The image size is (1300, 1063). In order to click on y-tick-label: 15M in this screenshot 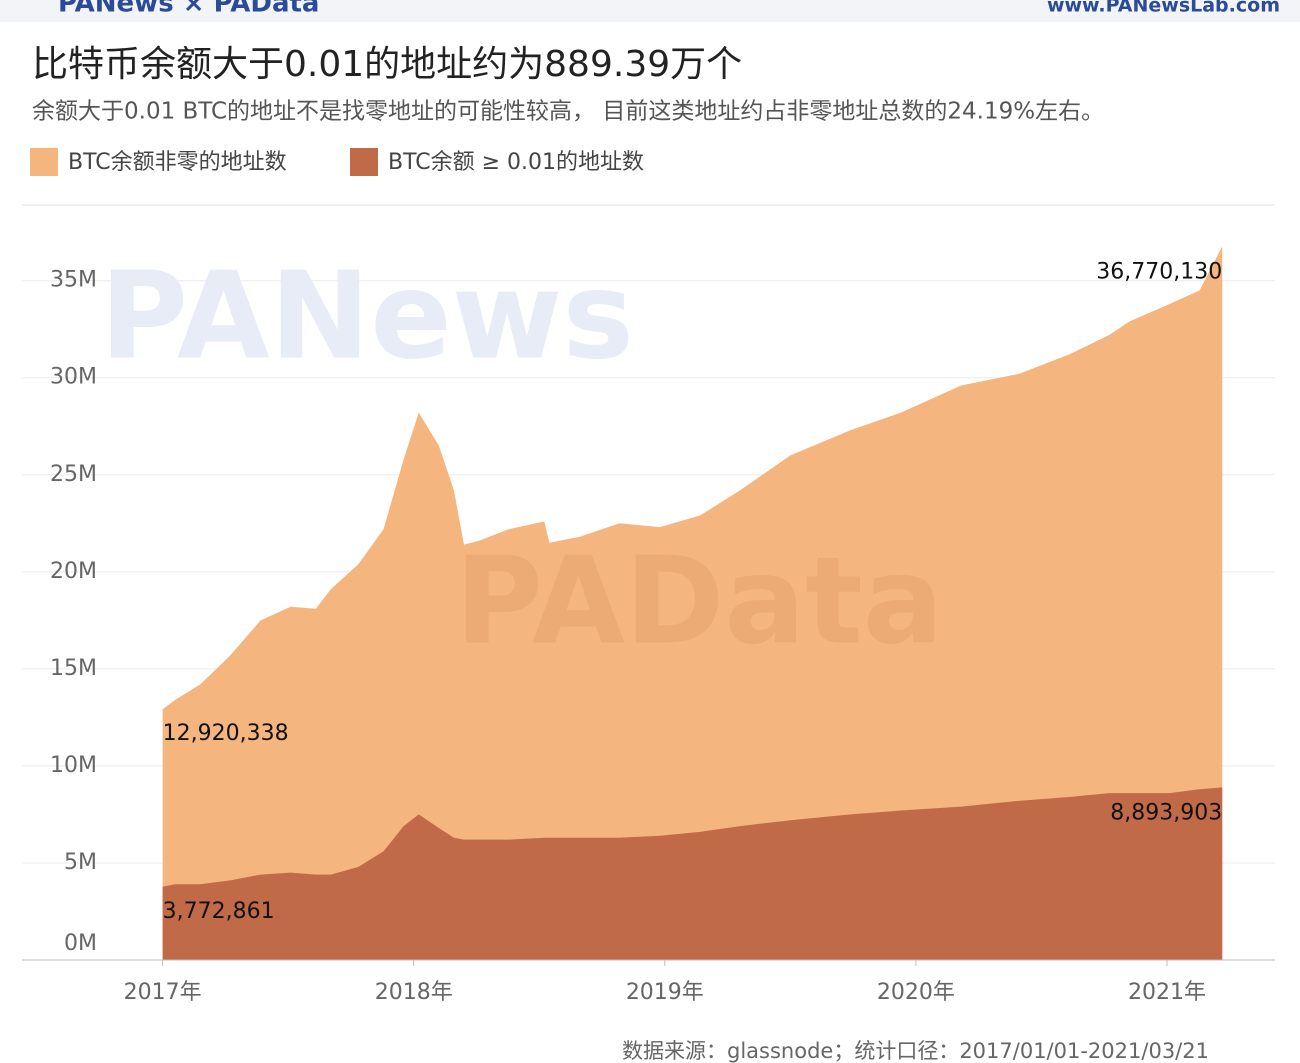, I will do `click(73, 668)`.